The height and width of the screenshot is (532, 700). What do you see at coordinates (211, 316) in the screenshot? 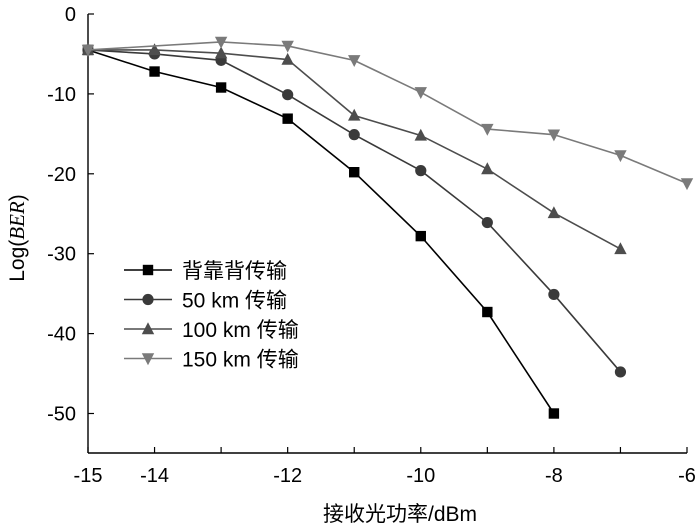
I see `legend: 背靠背传输 50 km 传输 100 km 传输 150 km 传输` at bounding box center [211, 316].